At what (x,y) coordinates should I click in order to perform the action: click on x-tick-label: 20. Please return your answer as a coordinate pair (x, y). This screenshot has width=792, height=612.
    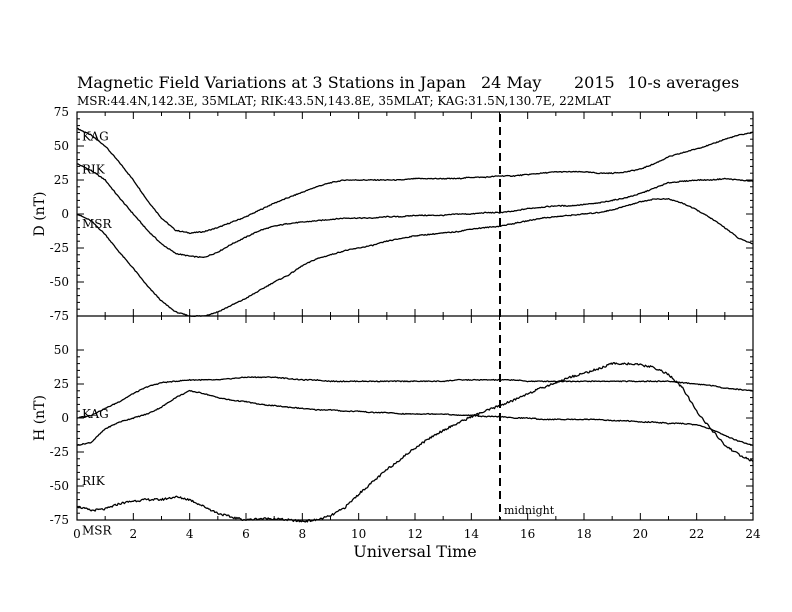
    Looking at the image, I should click on (640, 534).